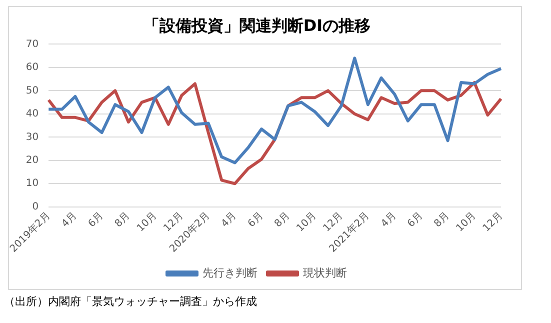  What do you see at coordinates (32, 137) in the screenshot?
I see `y-tick-label: 30` at bounding box center [32, 137].